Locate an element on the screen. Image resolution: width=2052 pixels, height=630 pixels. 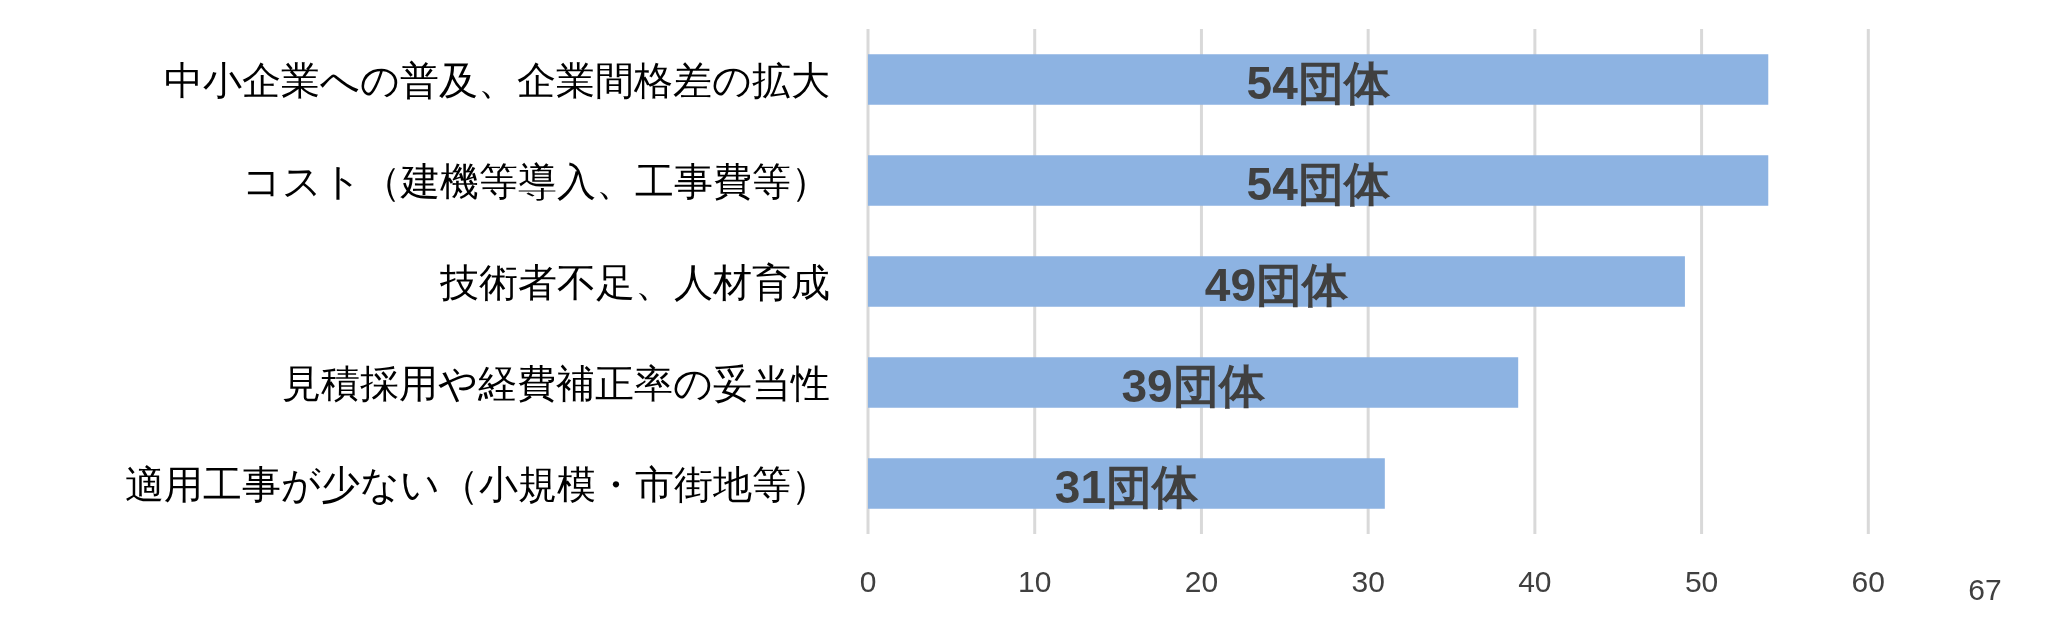
y-tick-label: 見積採用や経費補正率の妥当性 is located at coordinates (556, 383).